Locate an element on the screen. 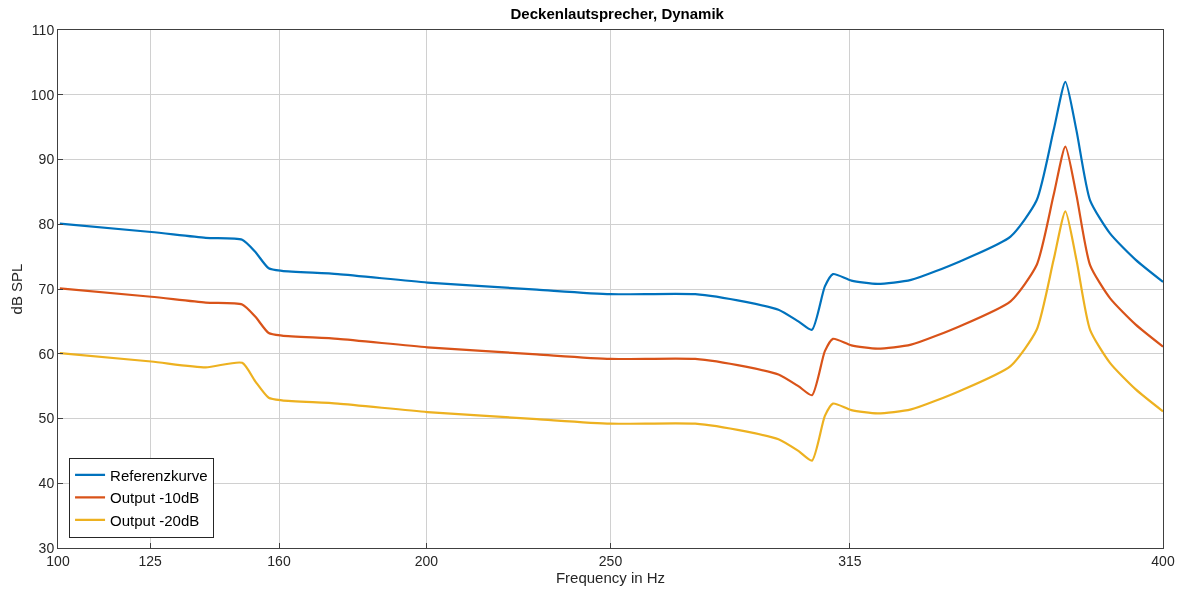  x-tick-label: 125 is located at coordinates (150, 560).